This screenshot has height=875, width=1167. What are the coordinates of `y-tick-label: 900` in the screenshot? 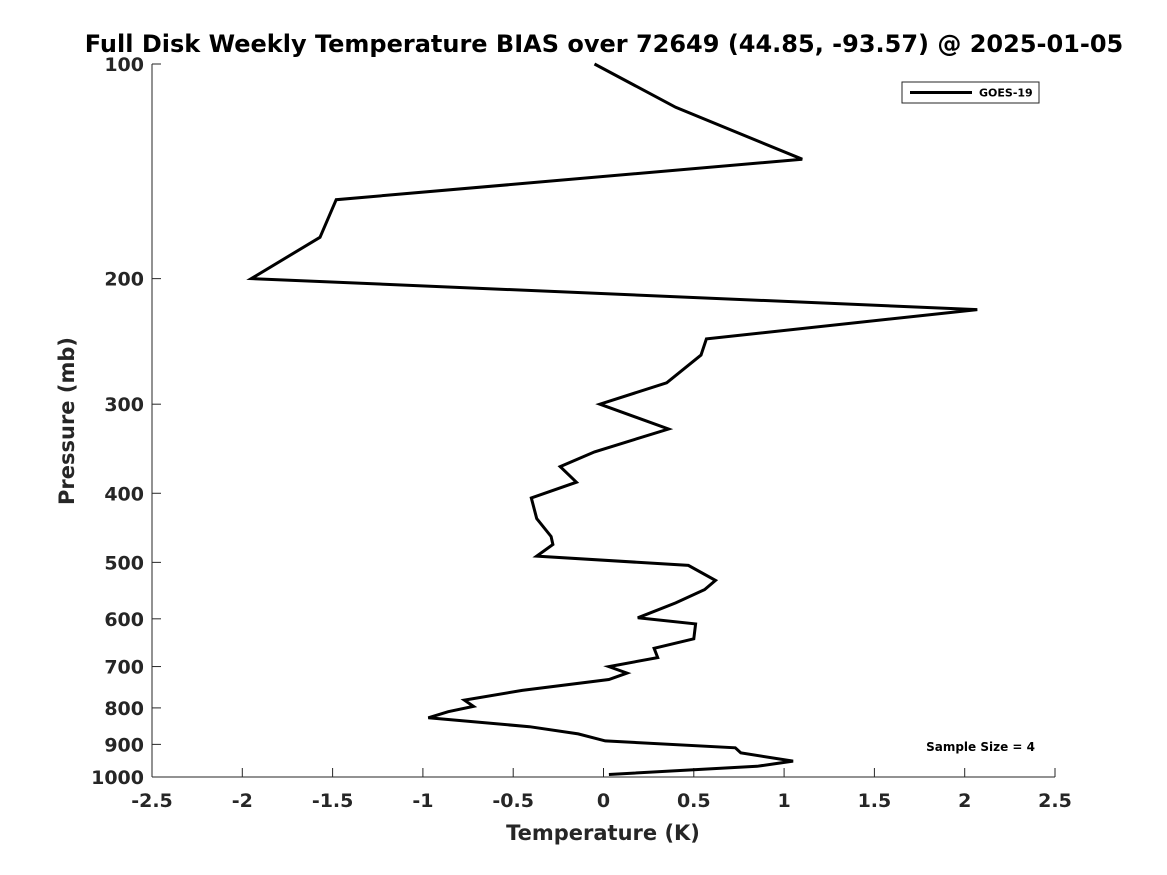 It's located at (124, 745).